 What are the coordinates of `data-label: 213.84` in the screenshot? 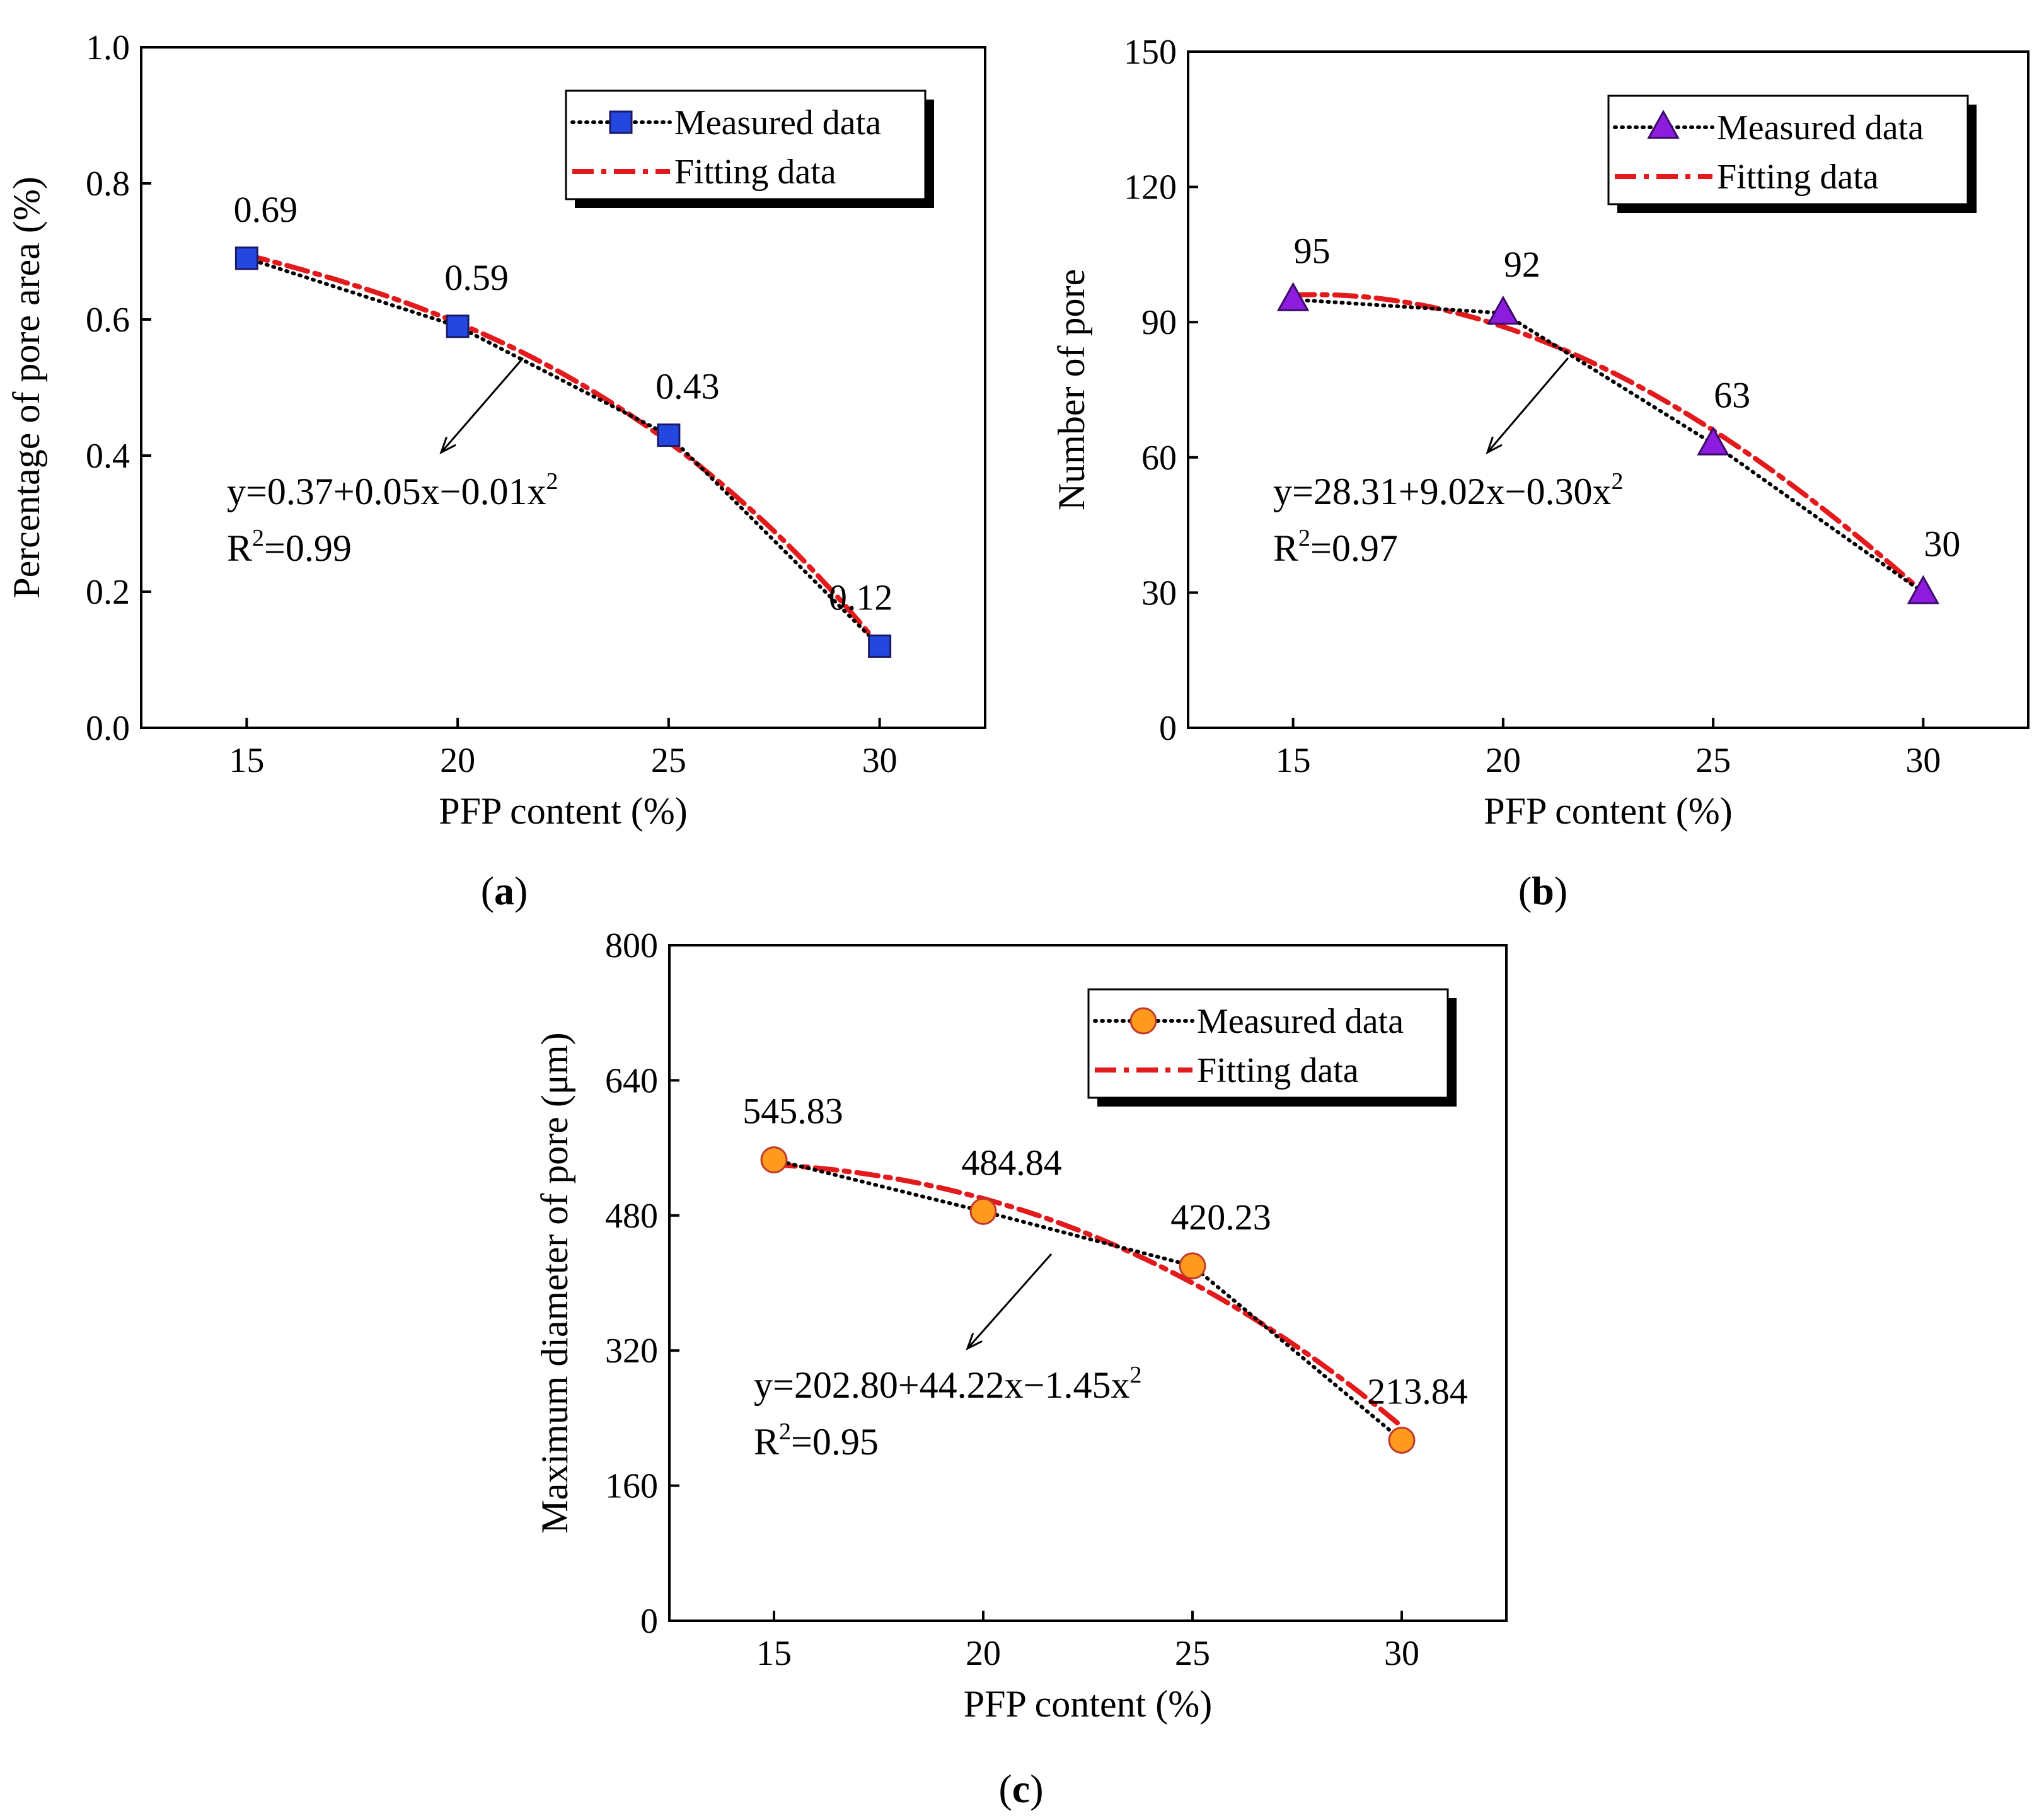 It's located at (1417, 1391).